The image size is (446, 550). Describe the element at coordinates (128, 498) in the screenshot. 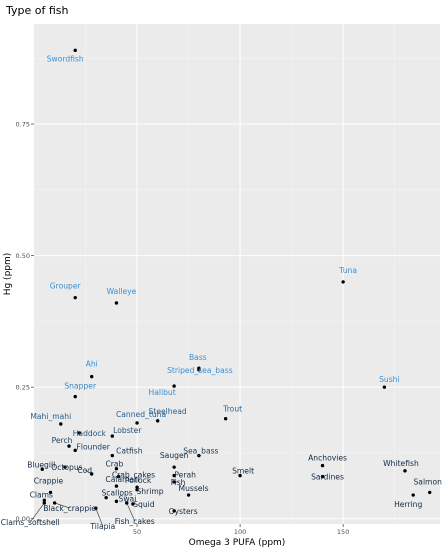

I see `point-label: Swai` at that location.